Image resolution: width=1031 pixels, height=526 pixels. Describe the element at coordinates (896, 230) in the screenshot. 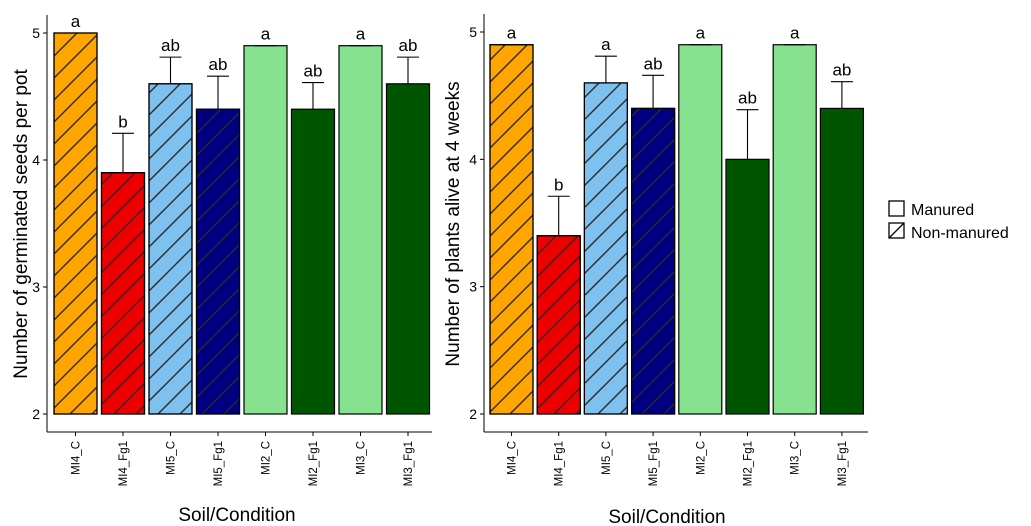

I see `legend-swatch-non-manured-hatch` at that location.